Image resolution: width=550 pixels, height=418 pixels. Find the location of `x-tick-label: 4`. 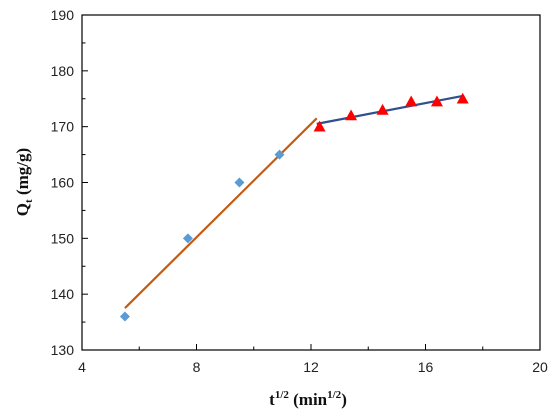

x-tick-label: 4 is located at coordinates (82, 367).